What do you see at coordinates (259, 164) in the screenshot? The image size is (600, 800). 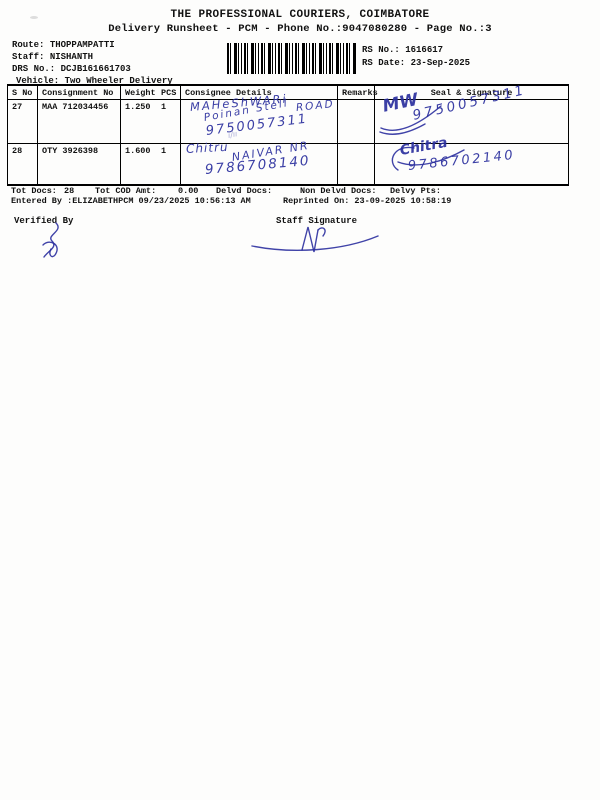 I see `row28-consignee-cell` at bounding box center [259, 164].